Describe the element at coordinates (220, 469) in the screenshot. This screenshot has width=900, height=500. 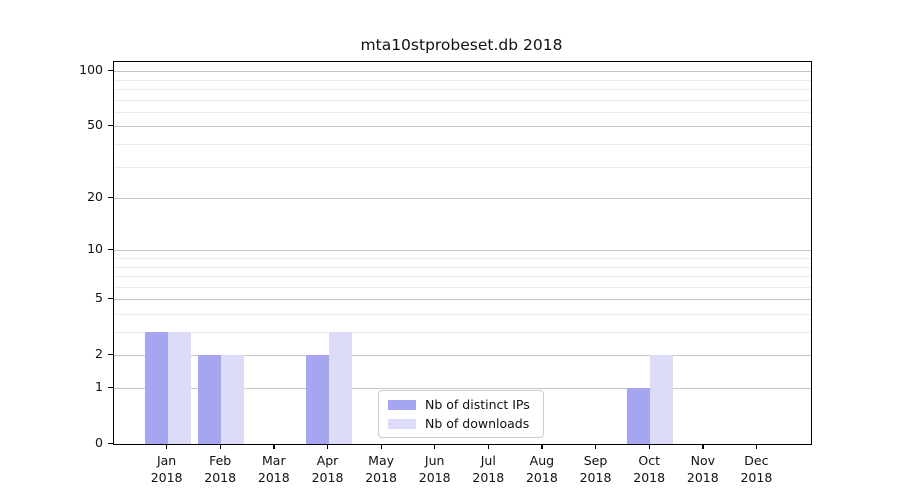
I see `x-tick-label: Feb 2018` at that location.